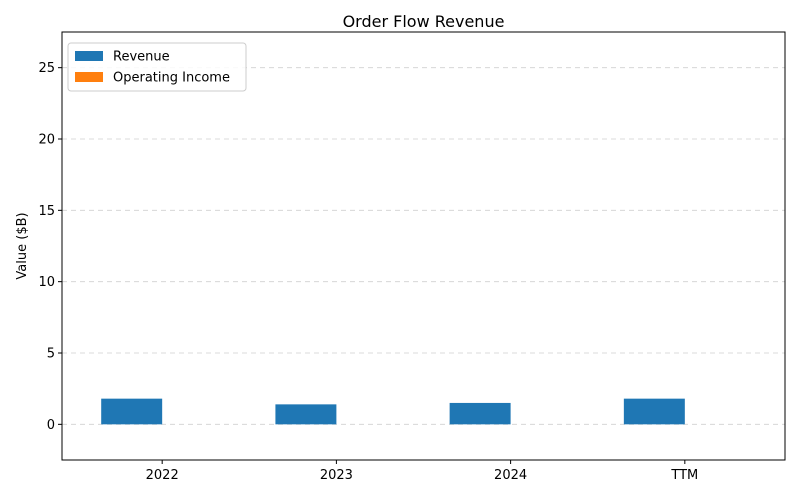  Describe the element at coordinates (424, 21) in the screenshot. I see `chart-title: Order Flow Revenue` at that location.